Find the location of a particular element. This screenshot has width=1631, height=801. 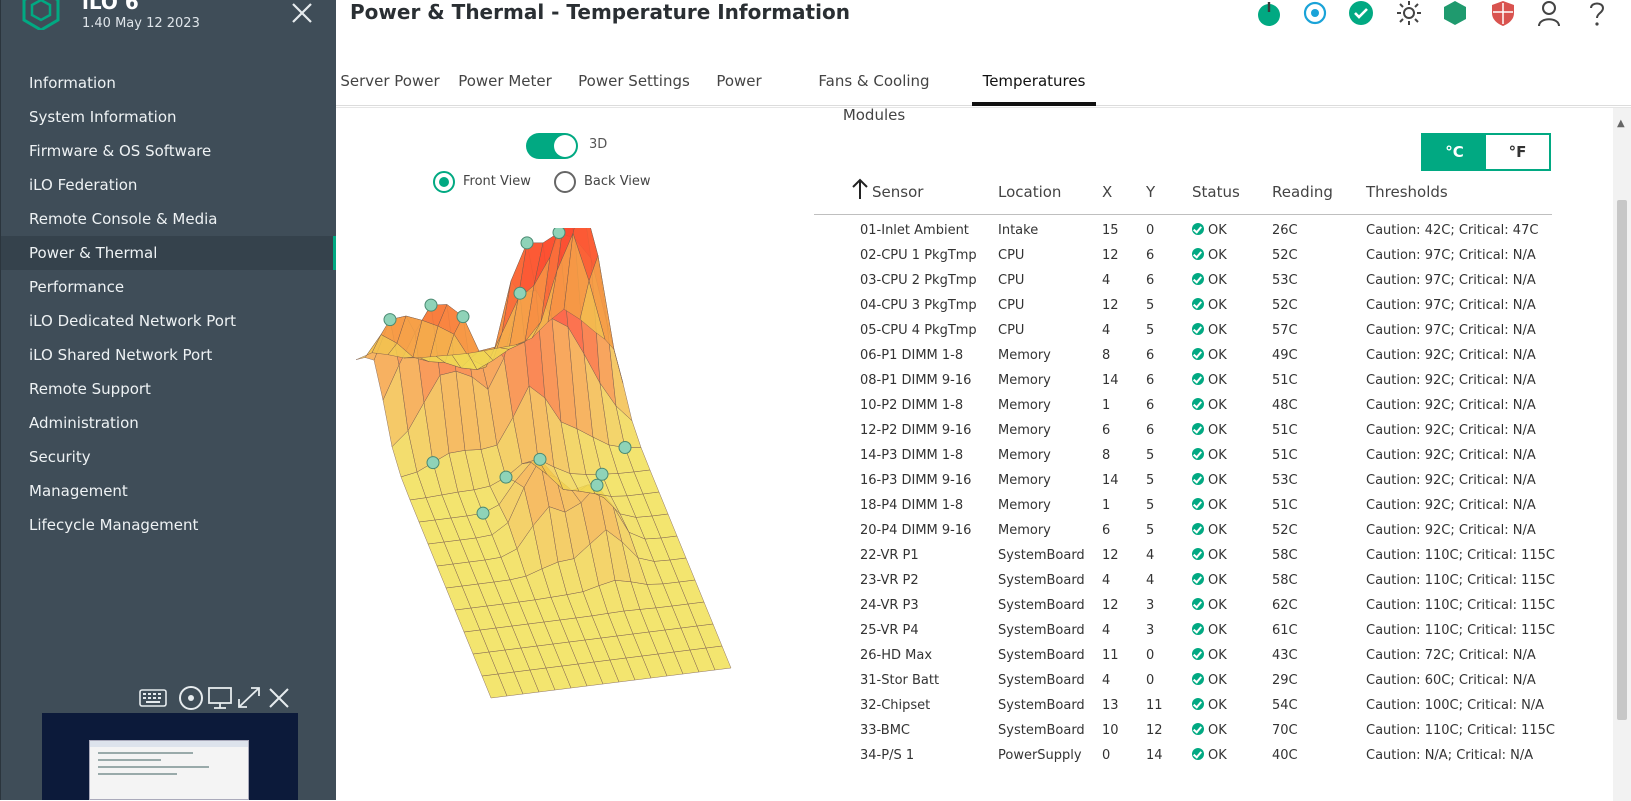

remote-console-thumbnail is located at coordinates (170, 756).